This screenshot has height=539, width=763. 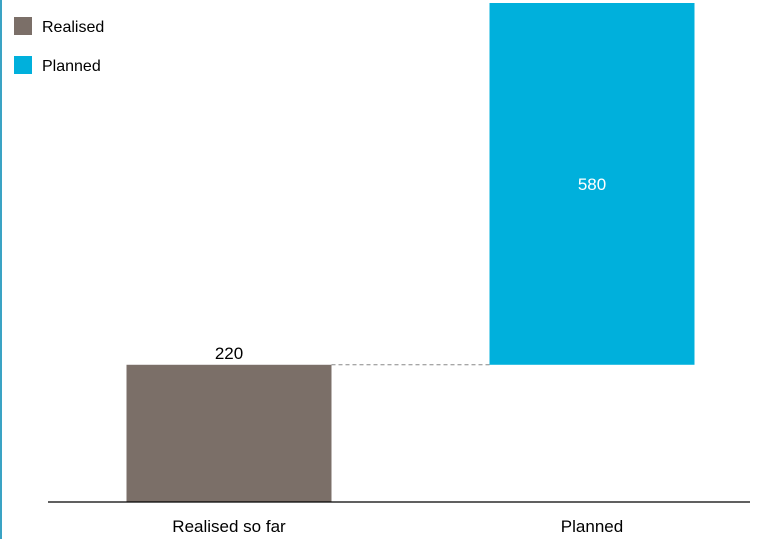 What do you see at coordinates (229, 433) in the screenshot?
I see `bar-realised-so-far` at bounding box center [229, 433].